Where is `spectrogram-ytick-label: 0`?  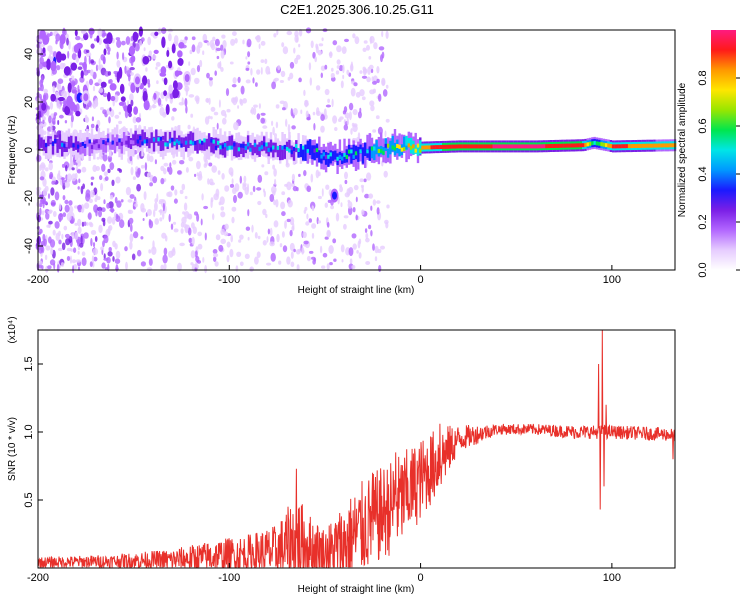 spectrogram-ytick-label: 0 is located at coordinates (29, 150).